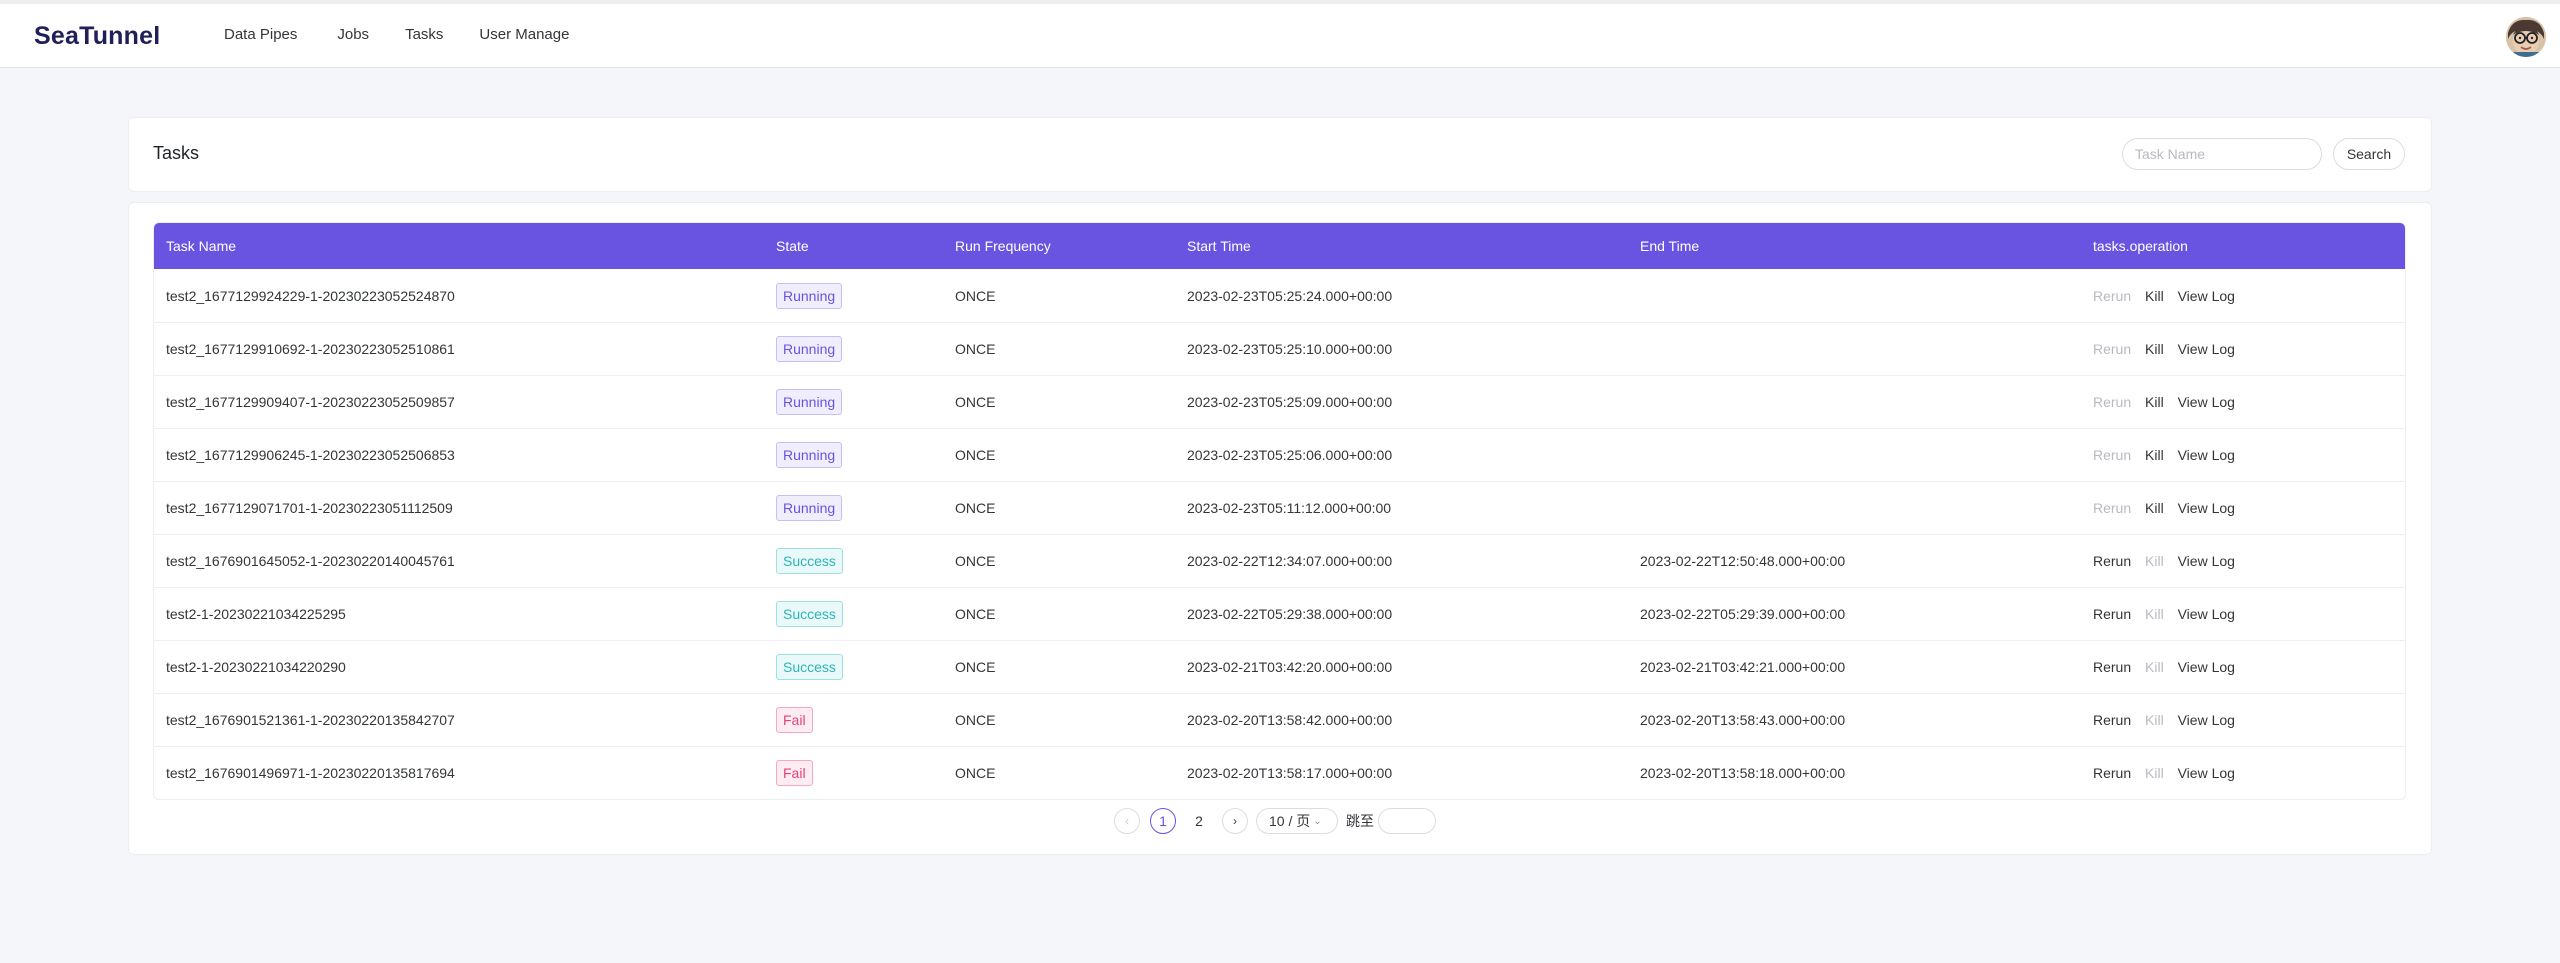 Image resolution: width=2560 pixels, height=963 pixels. What do you see at coordinates (524, 34) in the screenshot?
I see `nav-item-user-manage: User Manage` at bounding box center [524, 34].